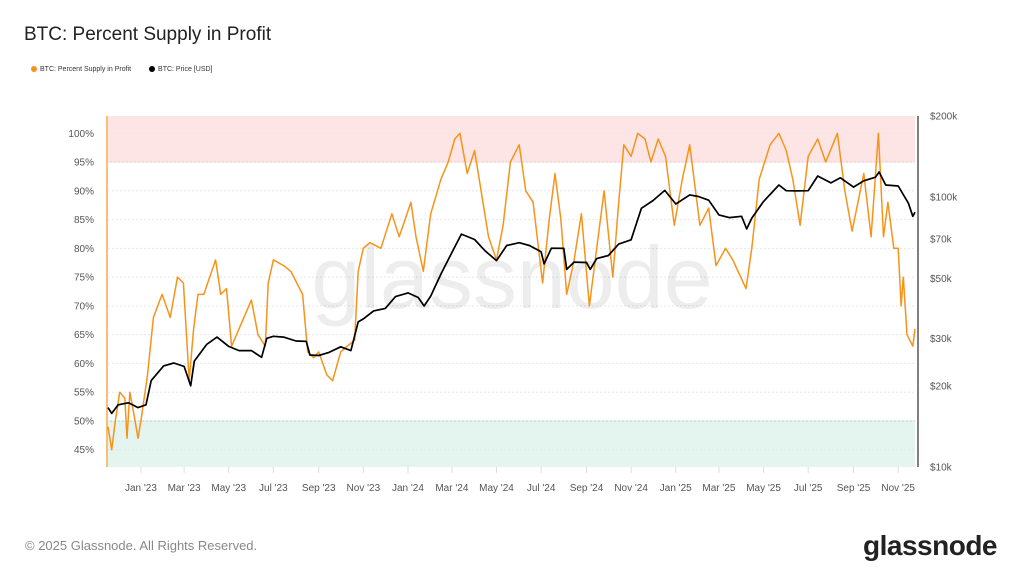 Image resolution: width=1024 pixels, height=576 pixels. I want to click on x-tick-label: Nov '23, so click(364, 488).